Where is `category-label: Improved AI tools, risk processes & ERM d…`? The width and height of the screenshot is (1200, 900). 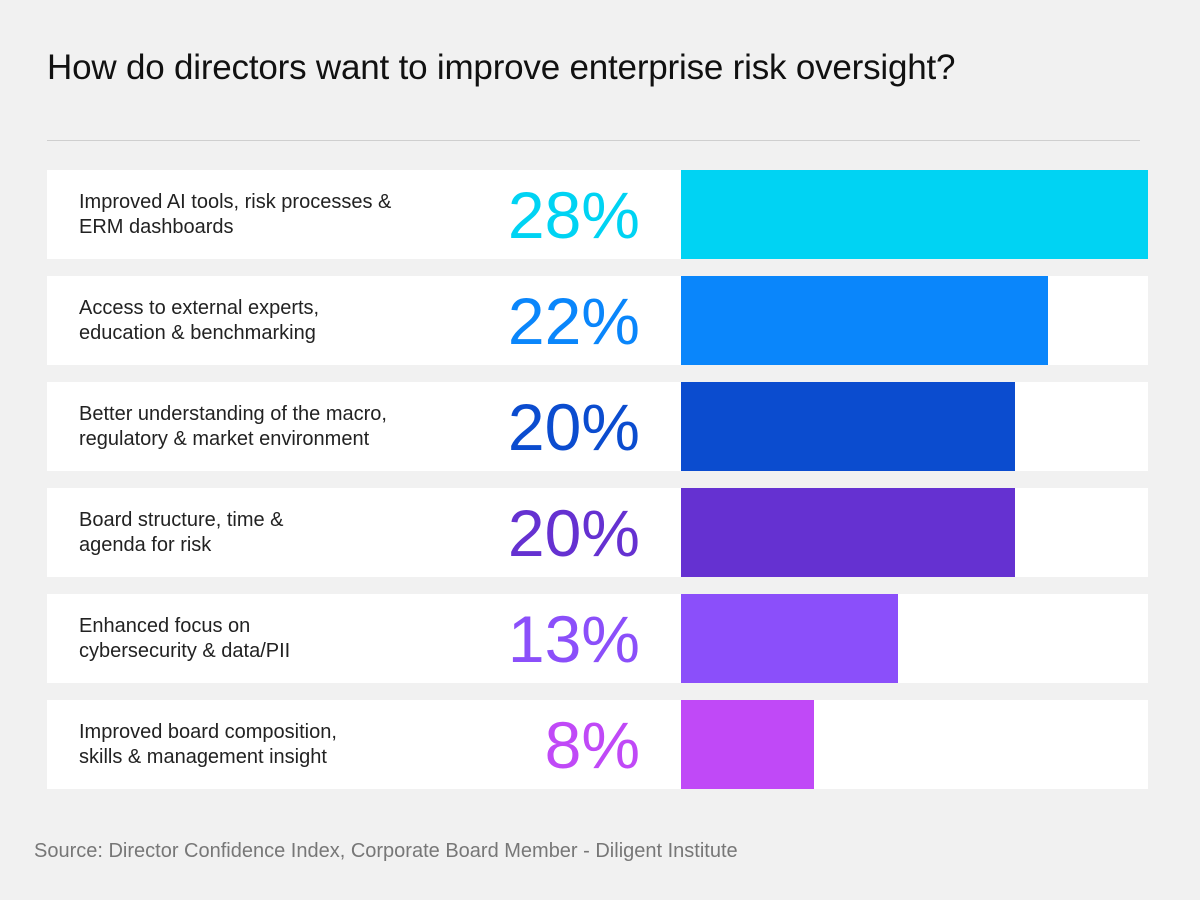
category-label: Improved AI tools, risk processes & ERM d… is located at coordinates (264, 215).